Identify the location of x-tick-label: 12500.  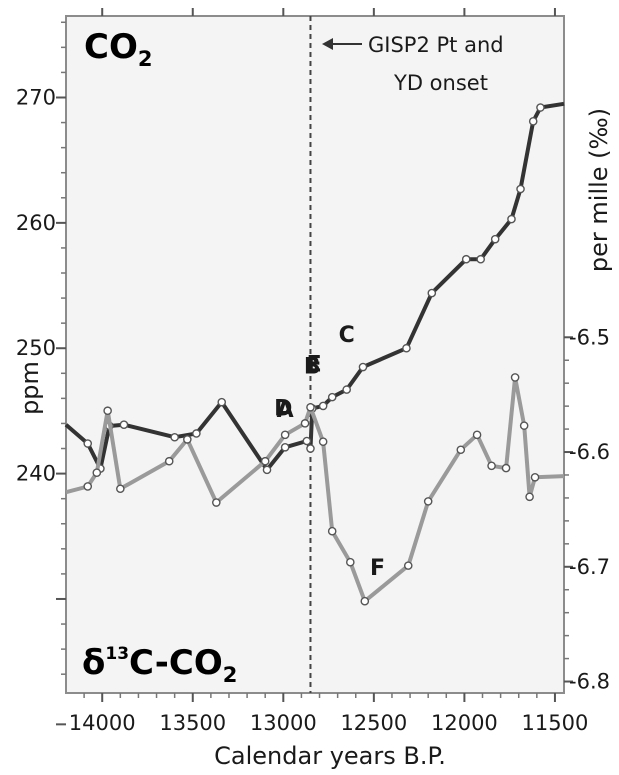
(373, 723).